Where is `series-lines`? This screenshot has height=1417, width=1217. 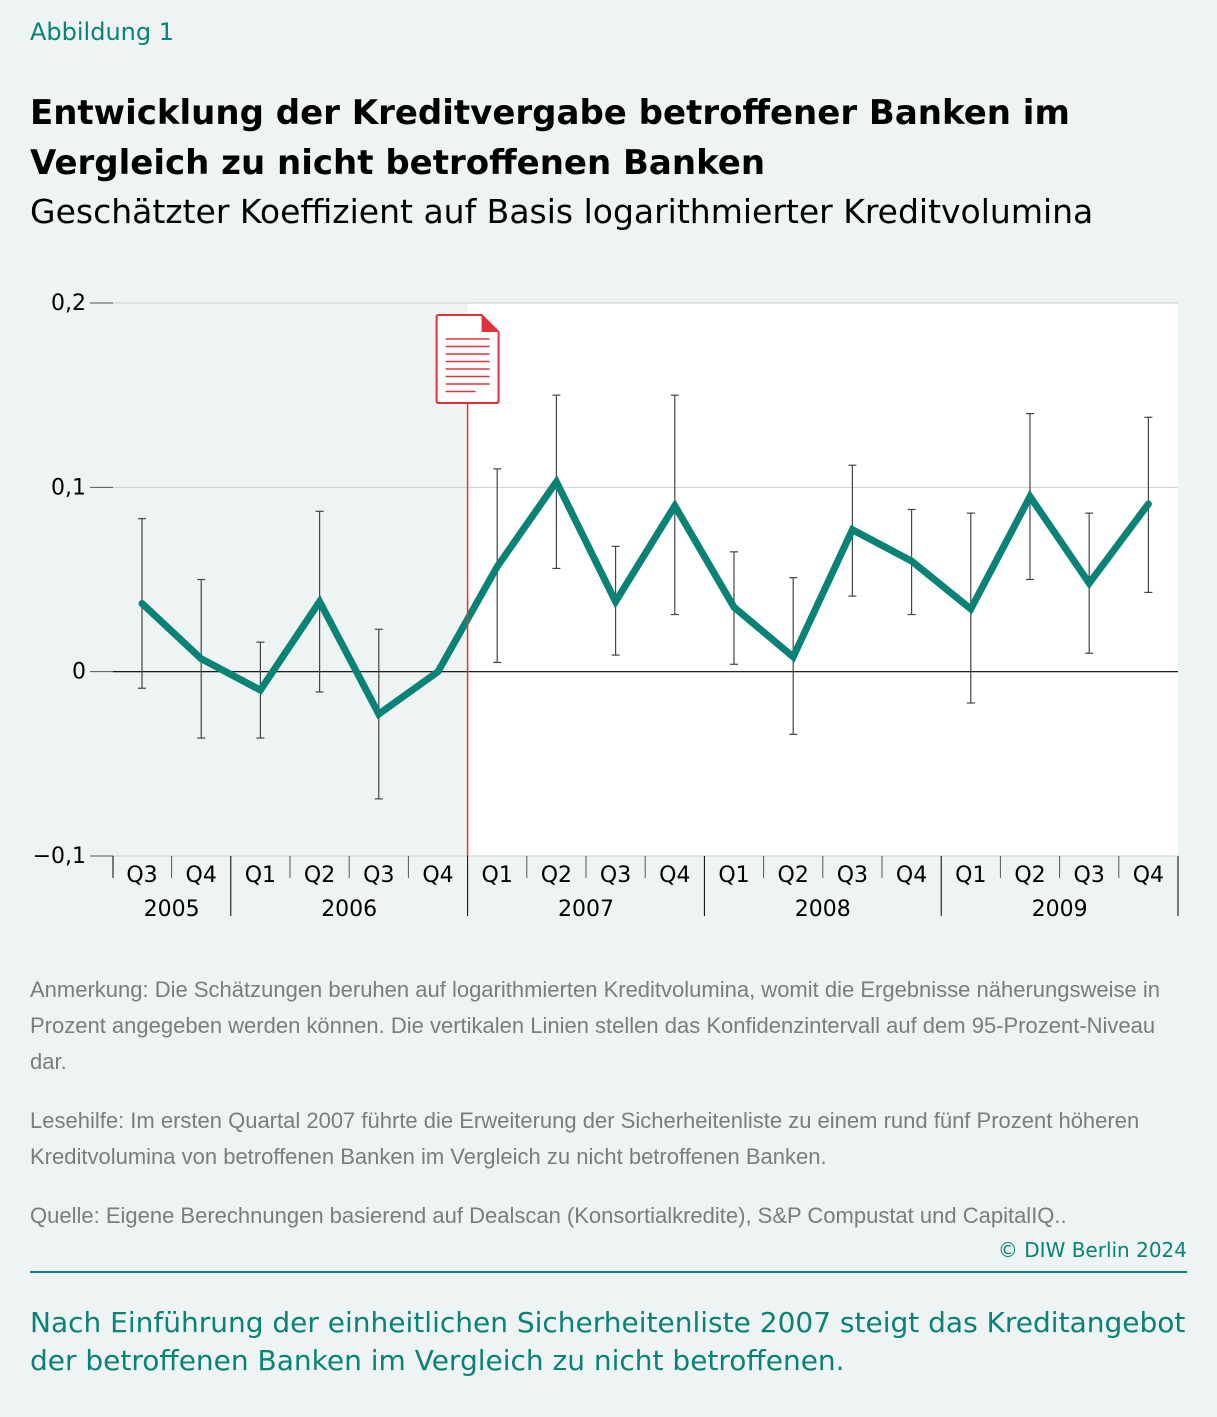 series-lines is located at coordinates (645, 597).